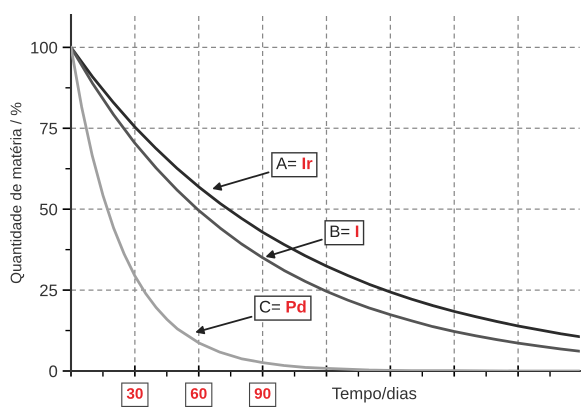 This screenshot has height=408, width=581. I want to click on y-tick-label: 100, so click(44, 48).